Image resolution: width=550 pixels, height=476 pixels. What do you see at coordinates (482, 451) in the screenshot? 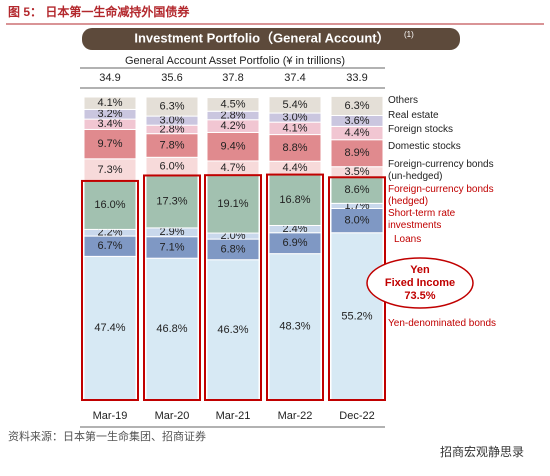
I see `watermark: 招商宏观静思录` at bounding box center [482, 451].